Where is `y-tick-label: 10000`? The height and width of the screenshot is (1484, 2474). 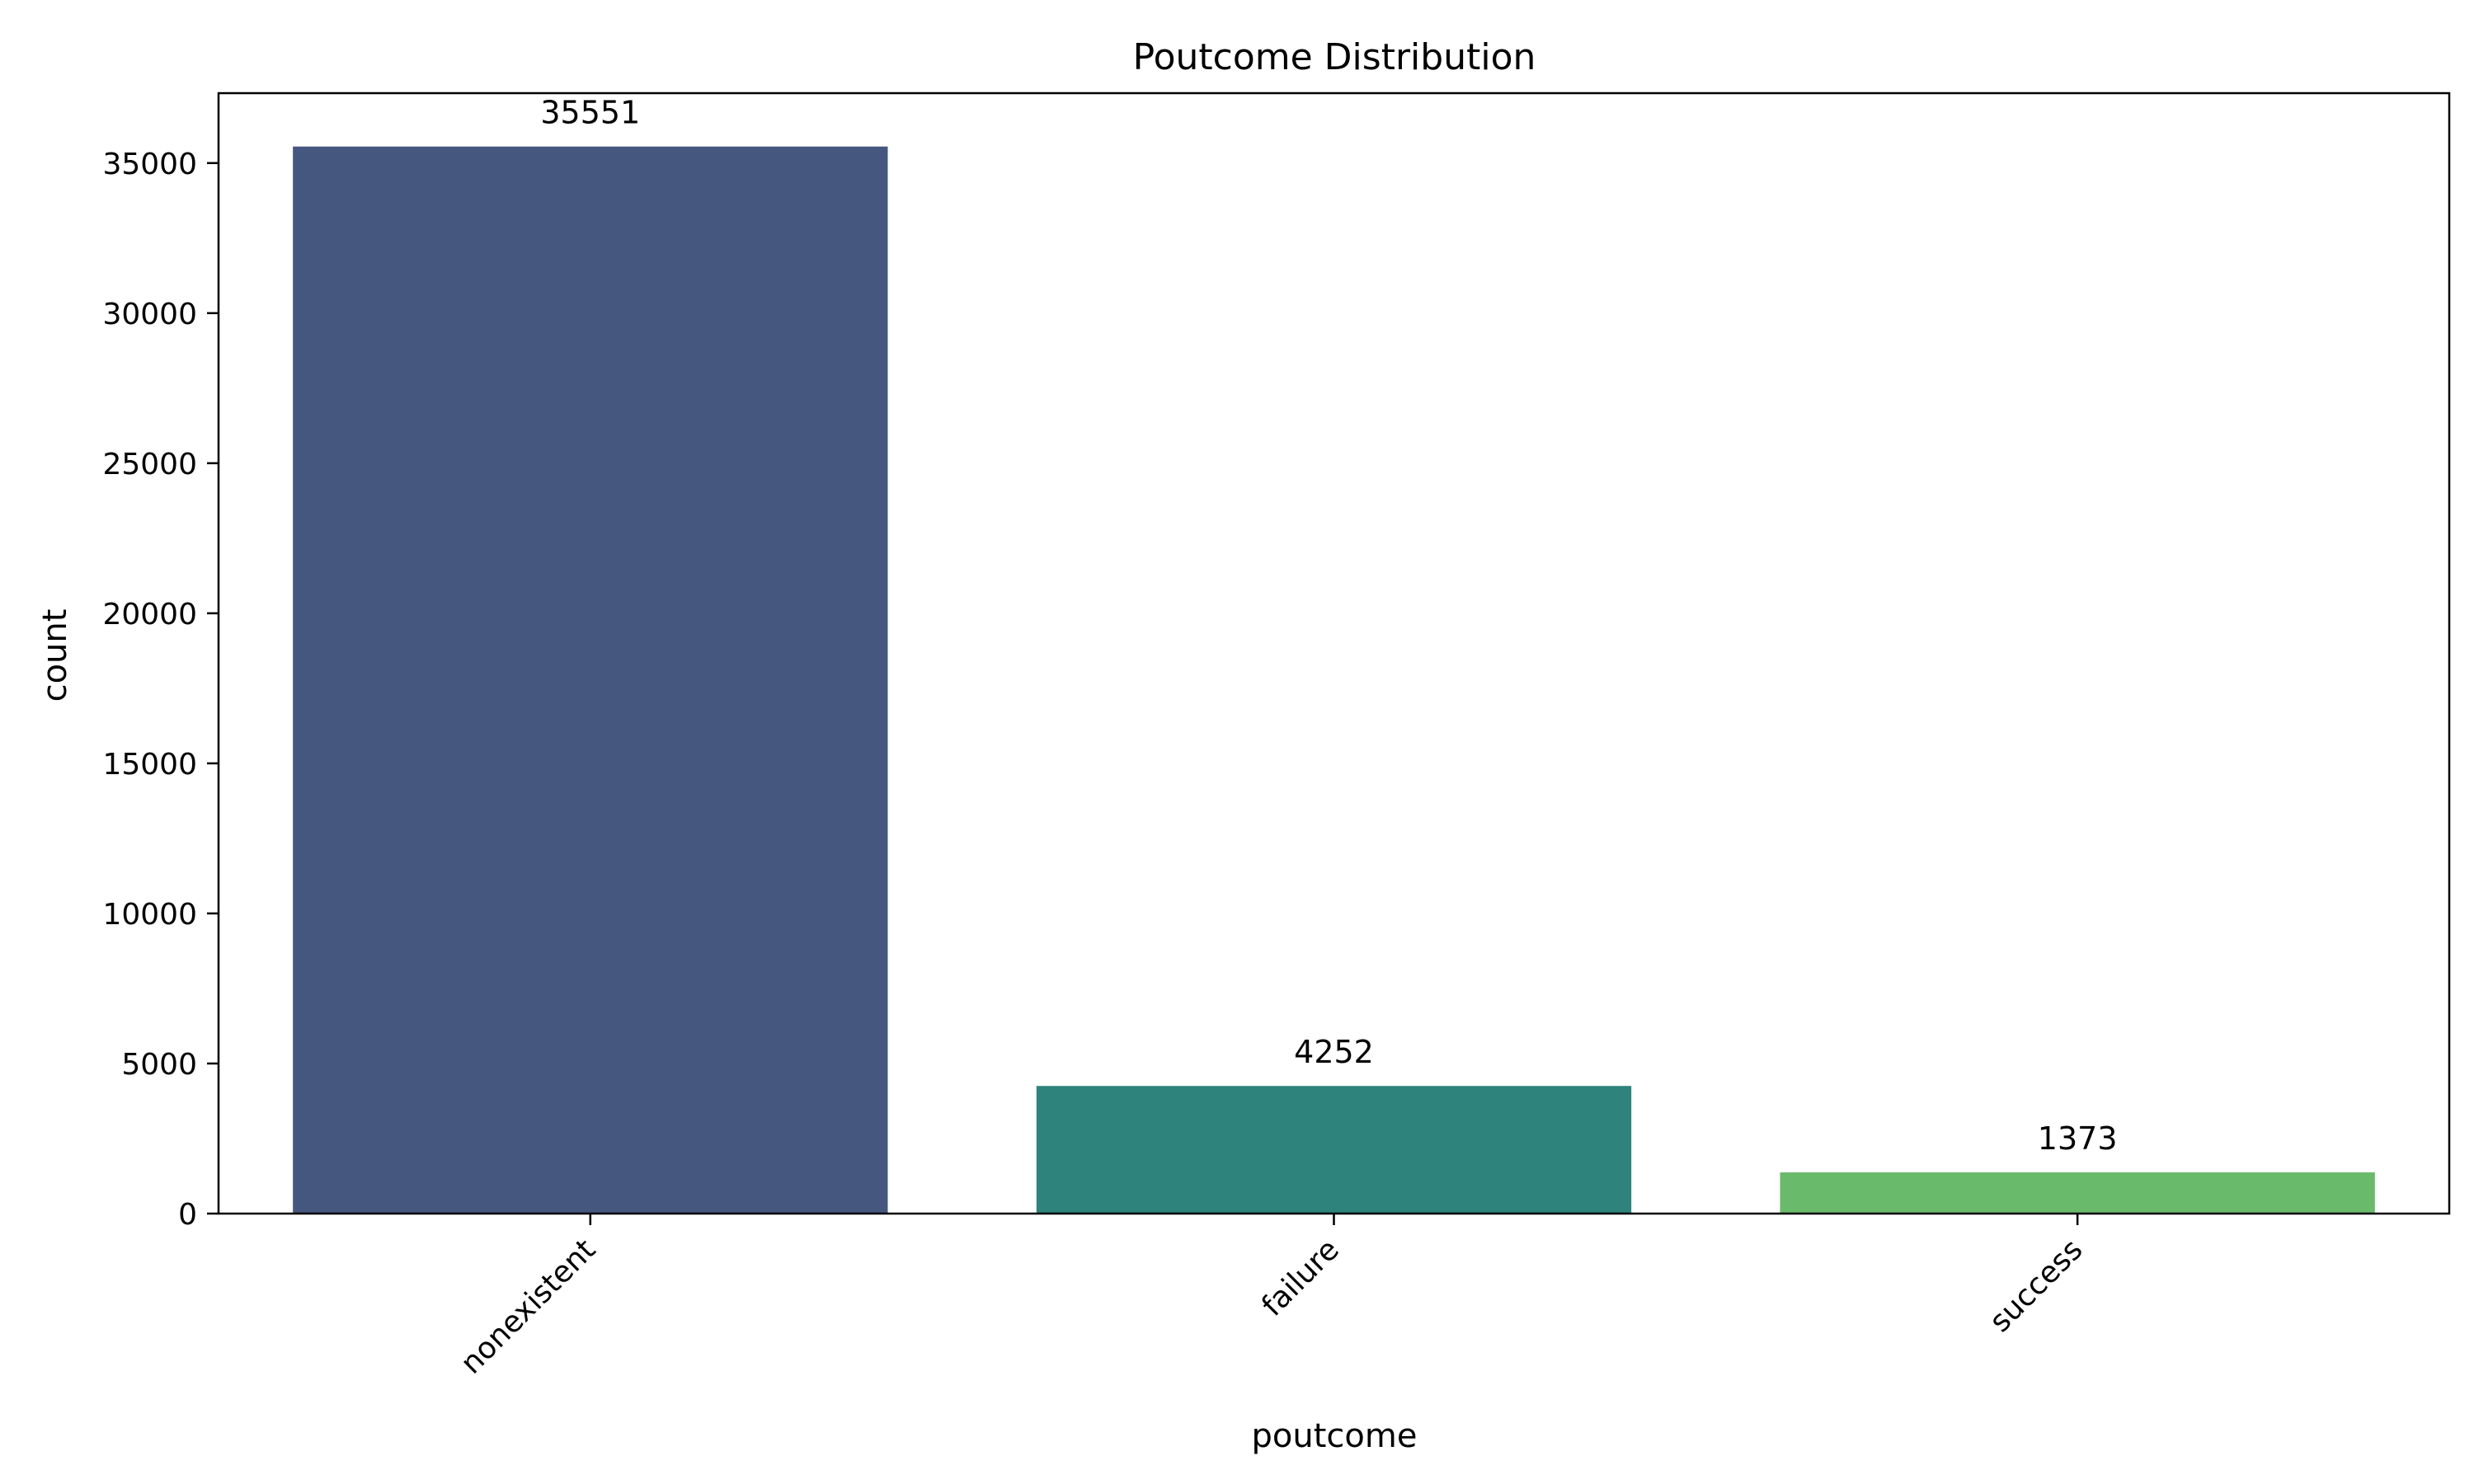 y-tick-label: 10000 is located at coordinates (149, 915).